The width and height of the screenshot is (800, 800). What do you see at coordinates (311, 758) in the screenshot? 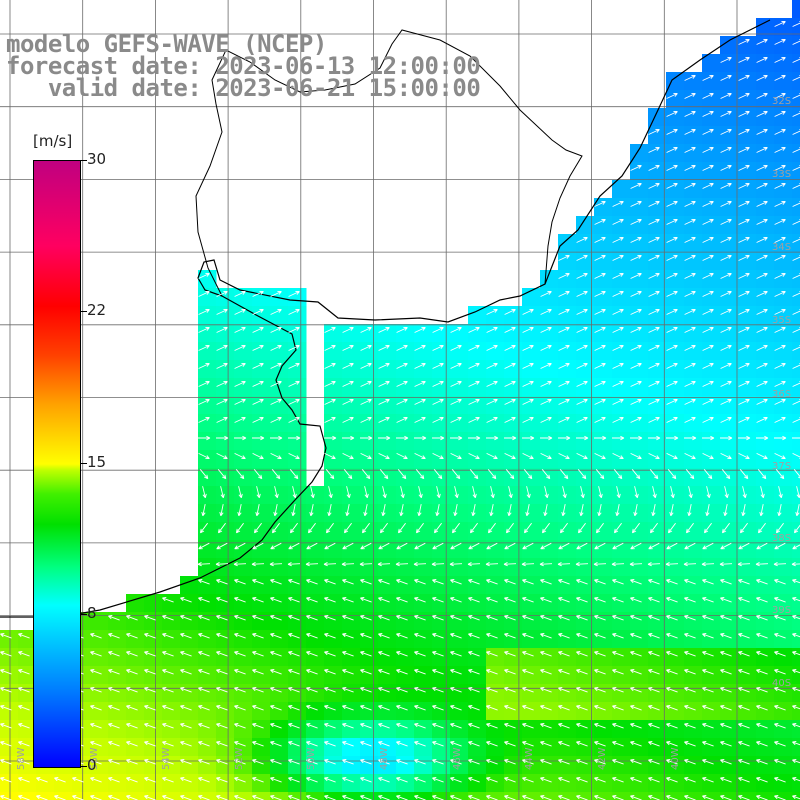
I see `lon-label: 50W` at bounding box center [311, 758].